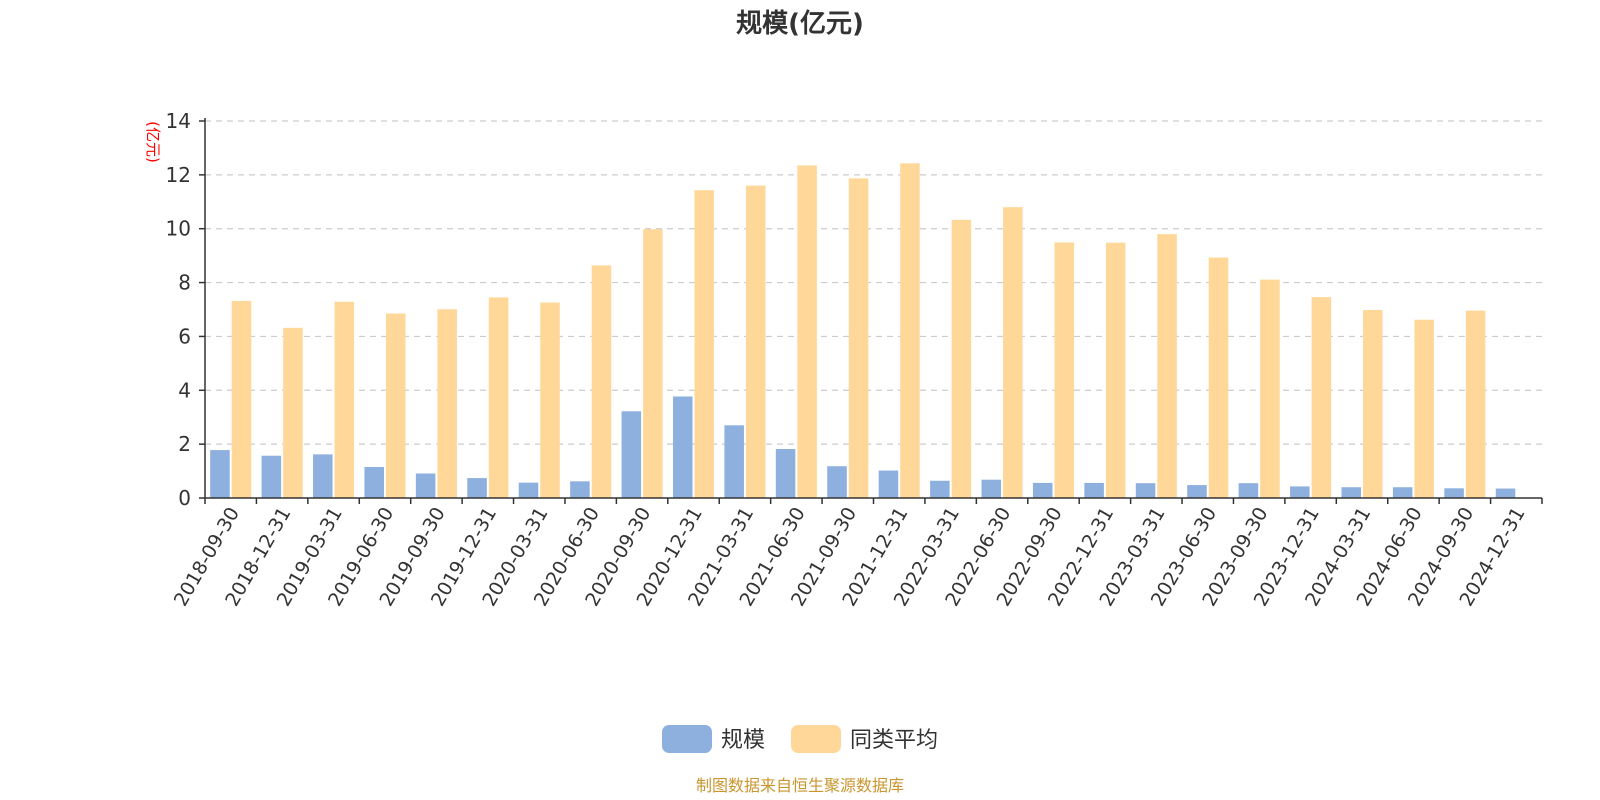  Describe the element at coordinates (184, 390) in the screenshot. I see `y-tick-label: 4` at that location.